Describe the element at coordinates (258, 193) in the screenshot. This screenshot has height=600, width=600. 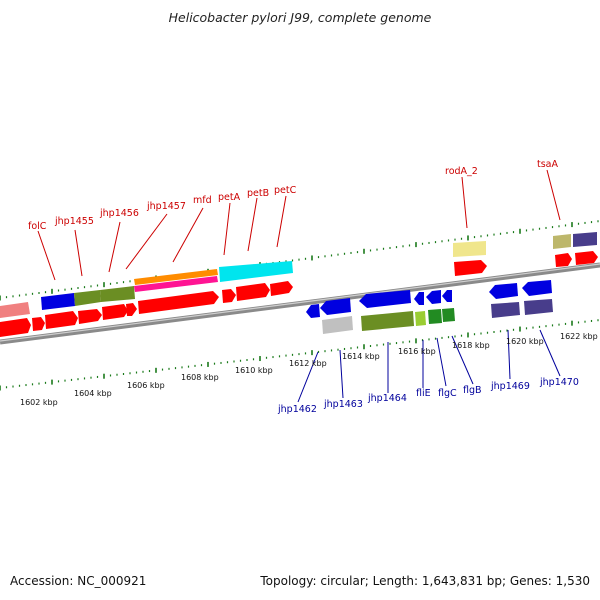
I see `gene-label: petB` at that location.